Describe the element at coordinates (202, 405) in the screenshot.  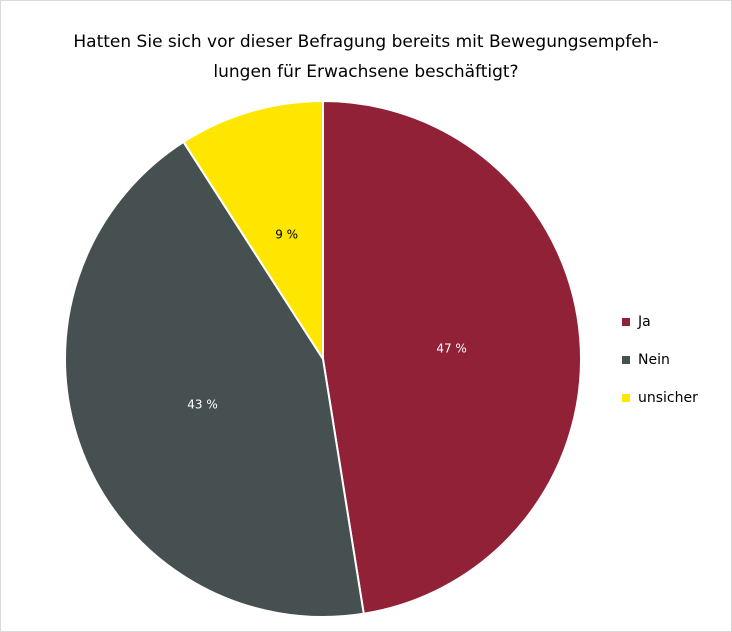
I see `data-label-nein: 43 %` at that location.